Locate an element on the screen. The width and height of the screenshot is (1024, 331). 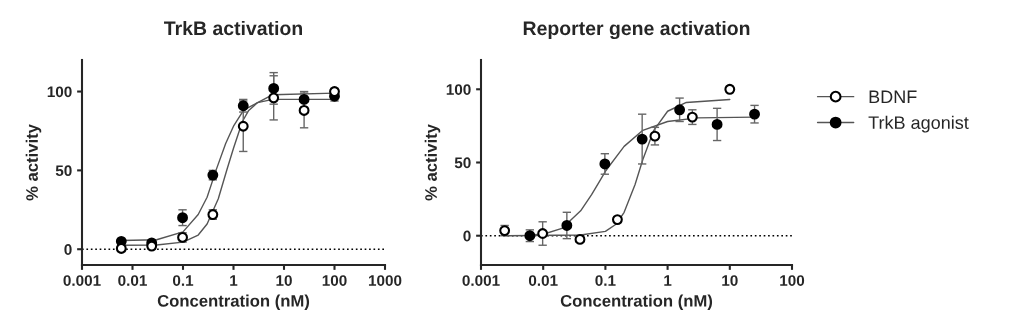
x-tick-label: 1000 is located at coordinates (385, 280).